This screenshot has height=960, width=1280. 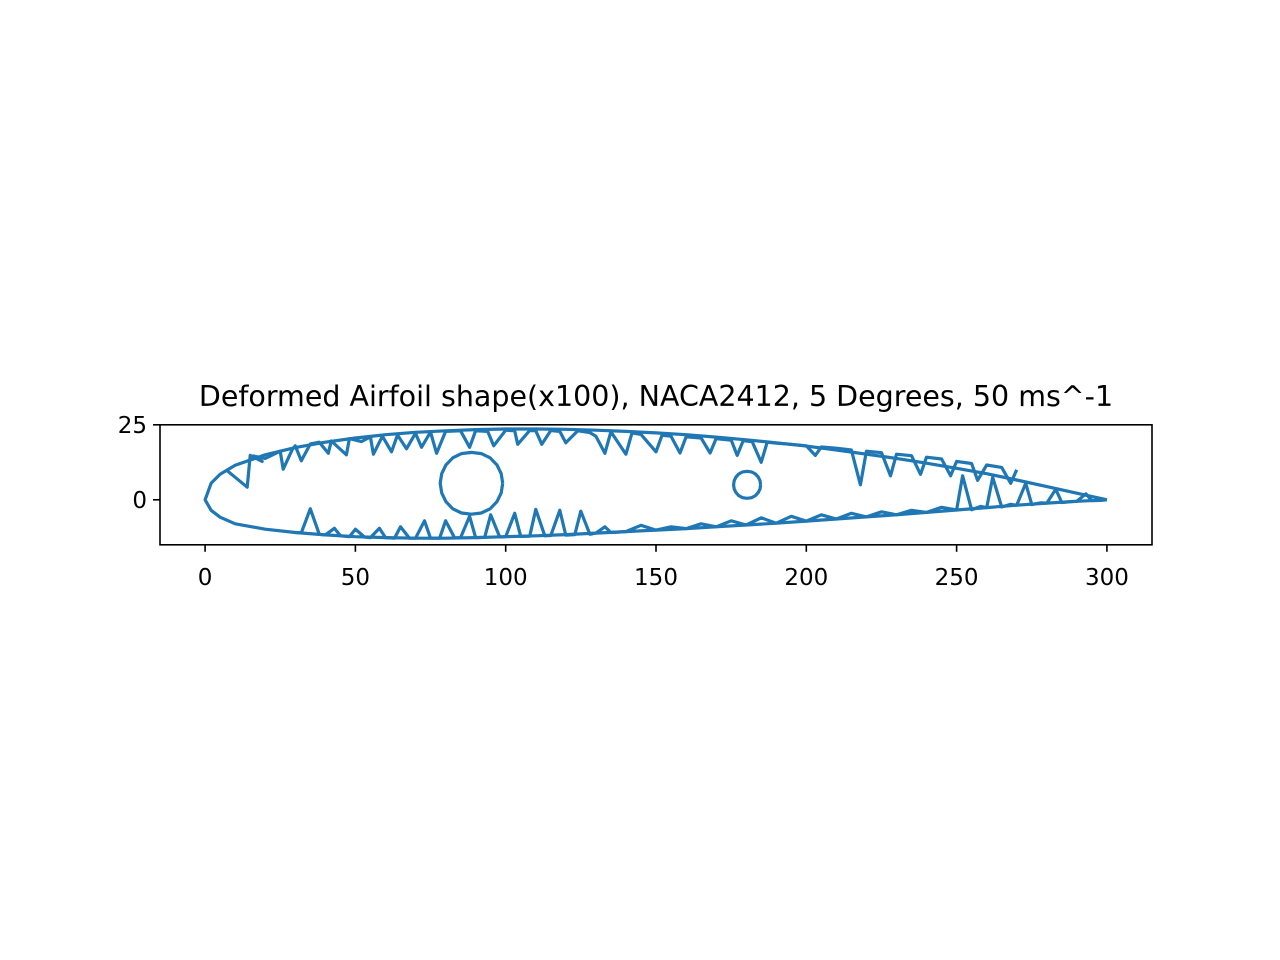 What do you see at coordinates (1107, 578) in the screenshot?
I see `x-tick-label: 300` at bounding box center [1107, 578].